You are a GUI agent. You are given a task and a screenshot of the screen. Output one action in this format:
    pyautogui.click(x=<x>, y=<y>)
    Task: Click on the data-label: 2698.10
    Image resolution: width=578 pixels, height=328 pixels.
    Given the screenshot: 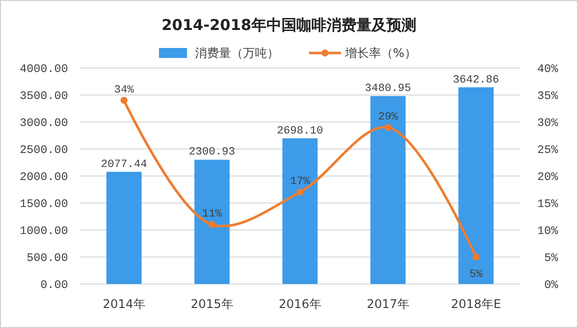 What is the action you would take?
    pyautogui.click(x=300, y=131)
    